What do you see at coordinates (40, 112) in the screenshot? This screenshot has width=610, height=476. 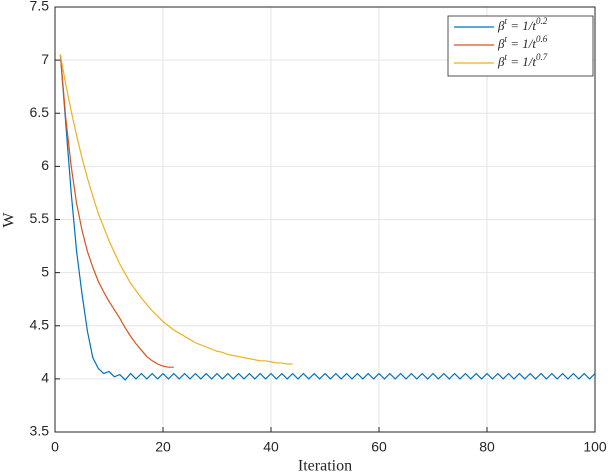 I see `y-tick-label: 6.5` at bounding box center [40, 112].